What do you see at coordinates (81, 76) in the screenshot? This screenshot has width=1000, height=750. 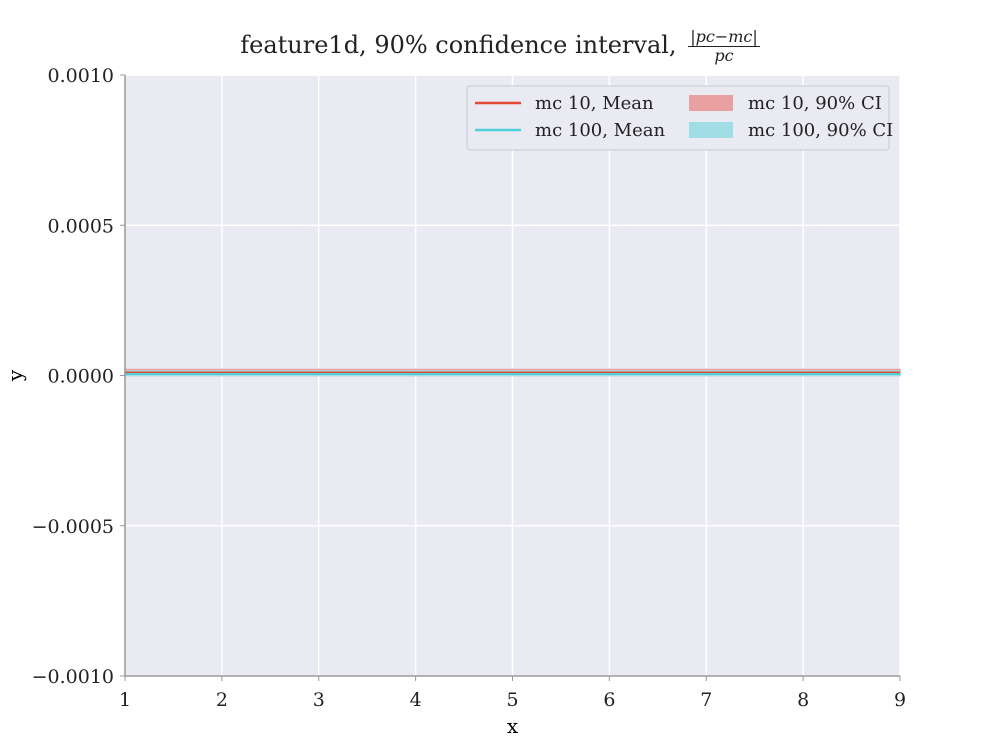 I see `y-tick-label: 0.0010` at bounding box center [81, 76].